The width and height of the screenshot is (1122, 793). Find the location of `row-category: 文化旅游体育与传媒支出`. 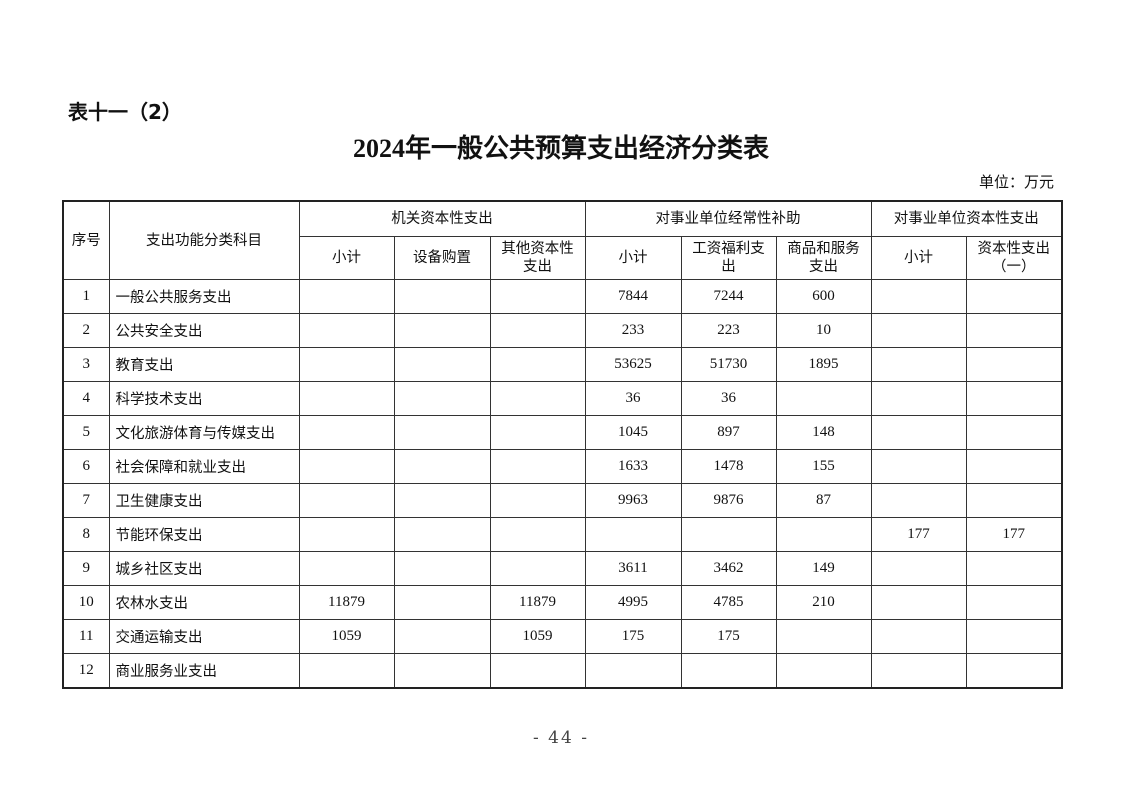

row-category: 文化旅游体育与传媒支出 is located at coordinates (204, 432).